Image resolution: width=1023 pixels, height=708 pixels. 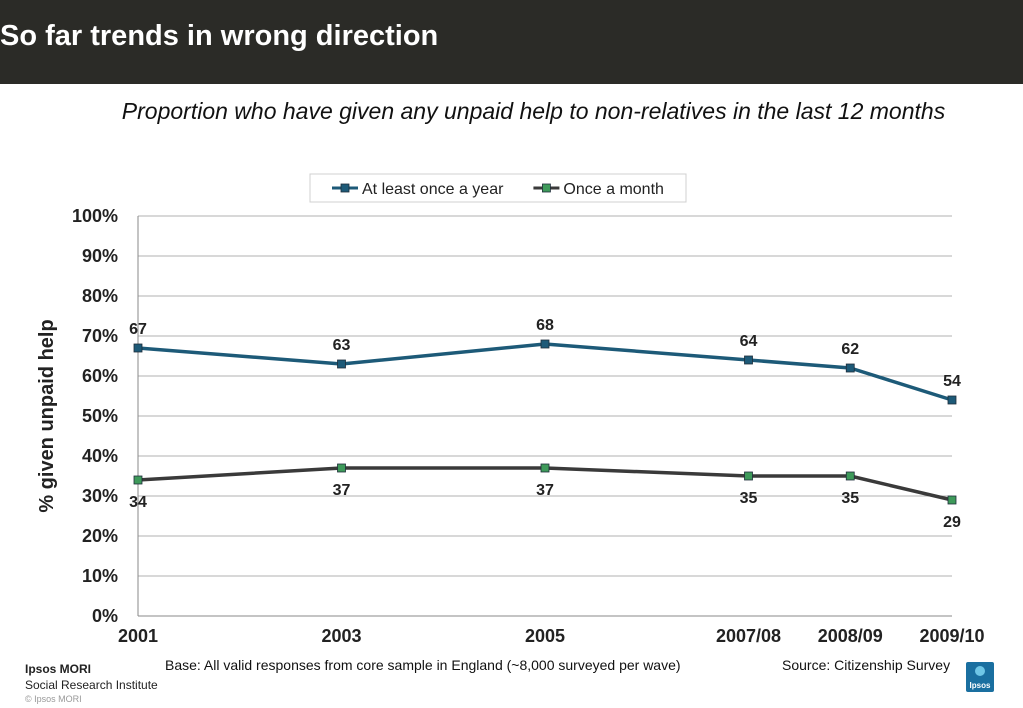 What do you see at coordinates (952, 381) in the screenshot?
I see `data-label: 54` at bounding box center [952, 381].